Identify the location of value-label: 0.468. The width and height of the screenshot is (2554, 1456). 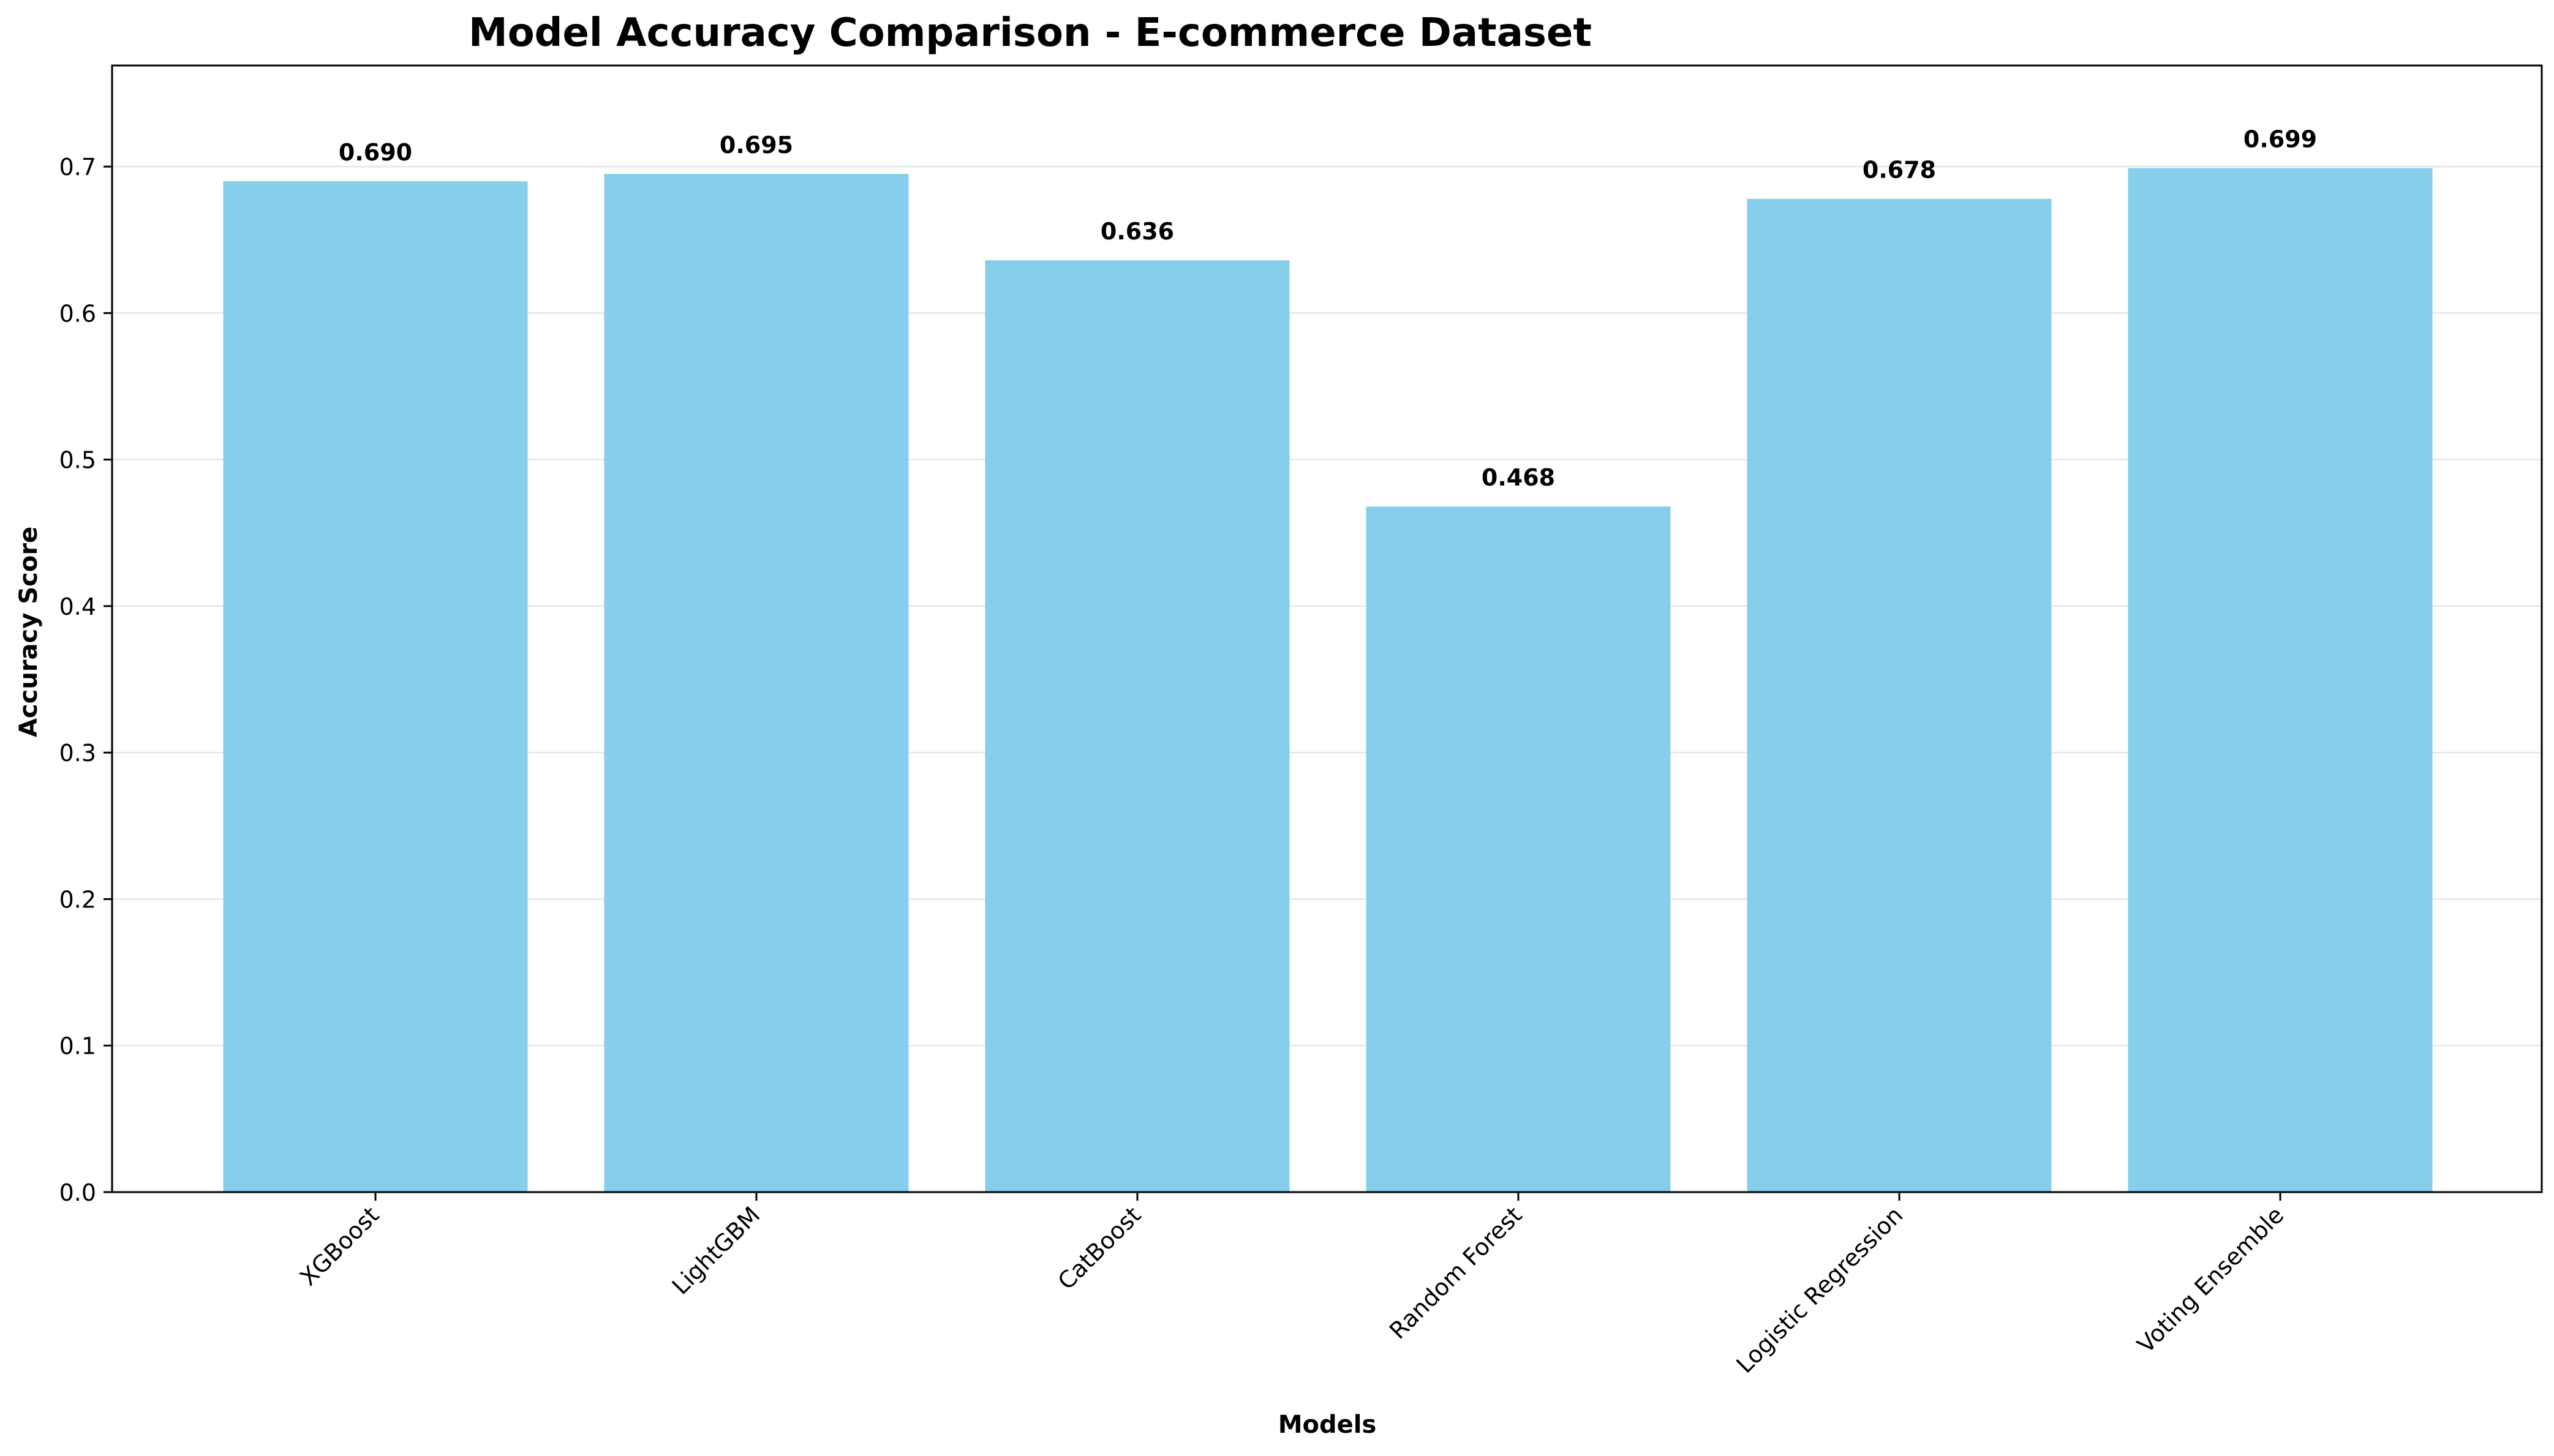
(1518, 478).